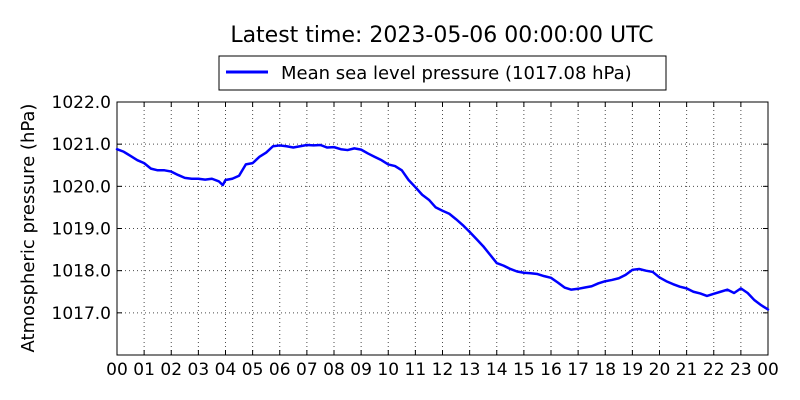  What do you see at coordinates (81, 314) in the screenshot?
I see `y-tick-label: 1017.0` at bounding box center [81, 314].